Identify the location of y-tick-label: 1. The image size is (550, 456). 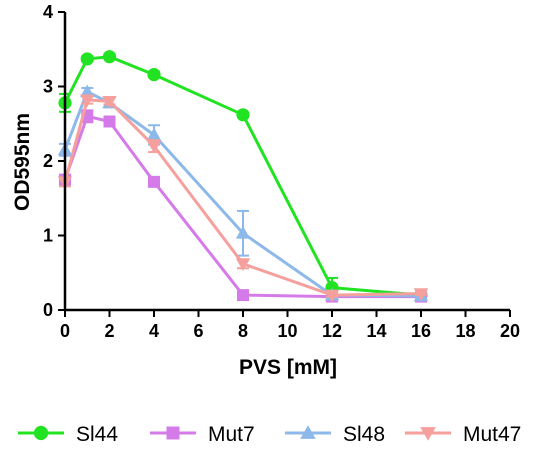
(48, 236).